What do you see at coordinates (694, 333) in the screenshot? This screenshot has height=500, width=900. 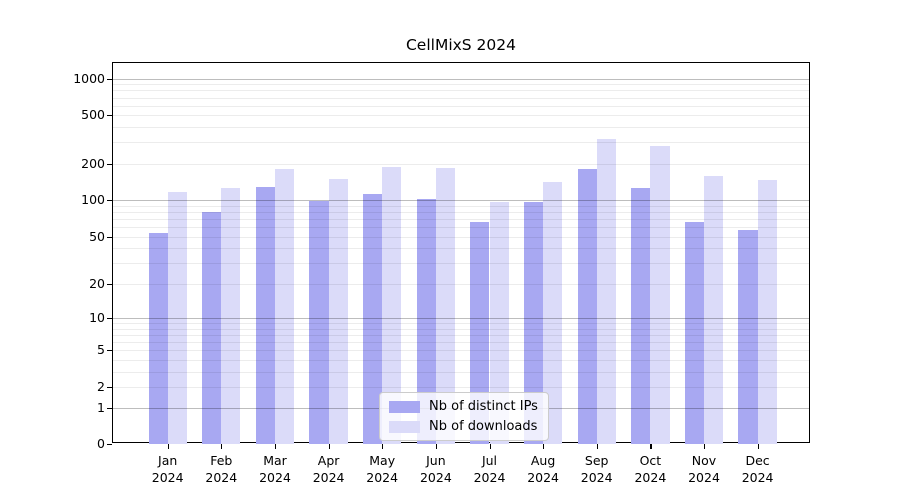 I see `bar-distinct-ips-nov` at bounding box center [694, 333].